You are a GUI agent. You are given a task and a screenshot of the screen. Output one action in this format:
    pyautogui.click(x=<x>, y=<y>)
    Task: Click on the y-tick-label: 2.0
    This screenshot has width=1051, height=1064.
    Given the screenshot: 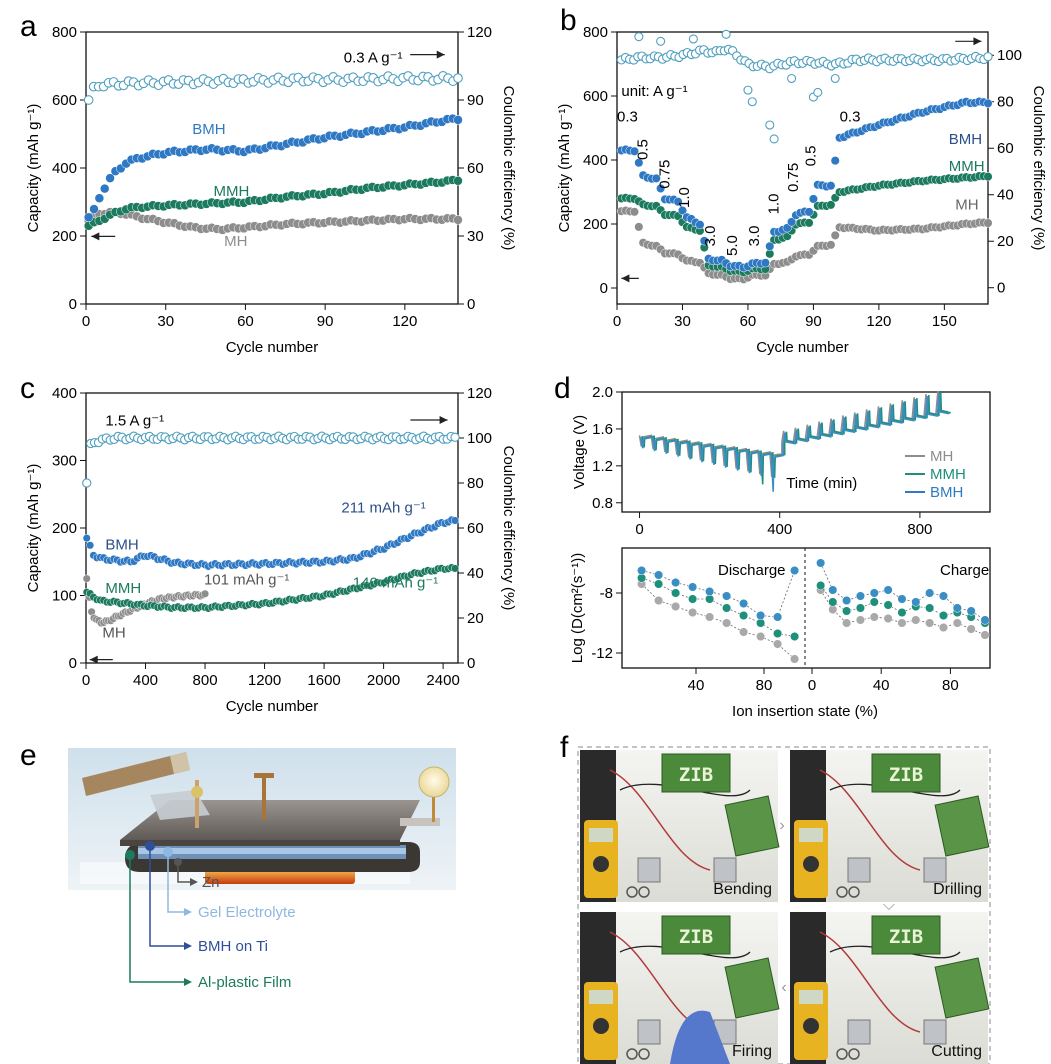 What is the action you would take?
    pyautogui.click(x=602, y=392)
    